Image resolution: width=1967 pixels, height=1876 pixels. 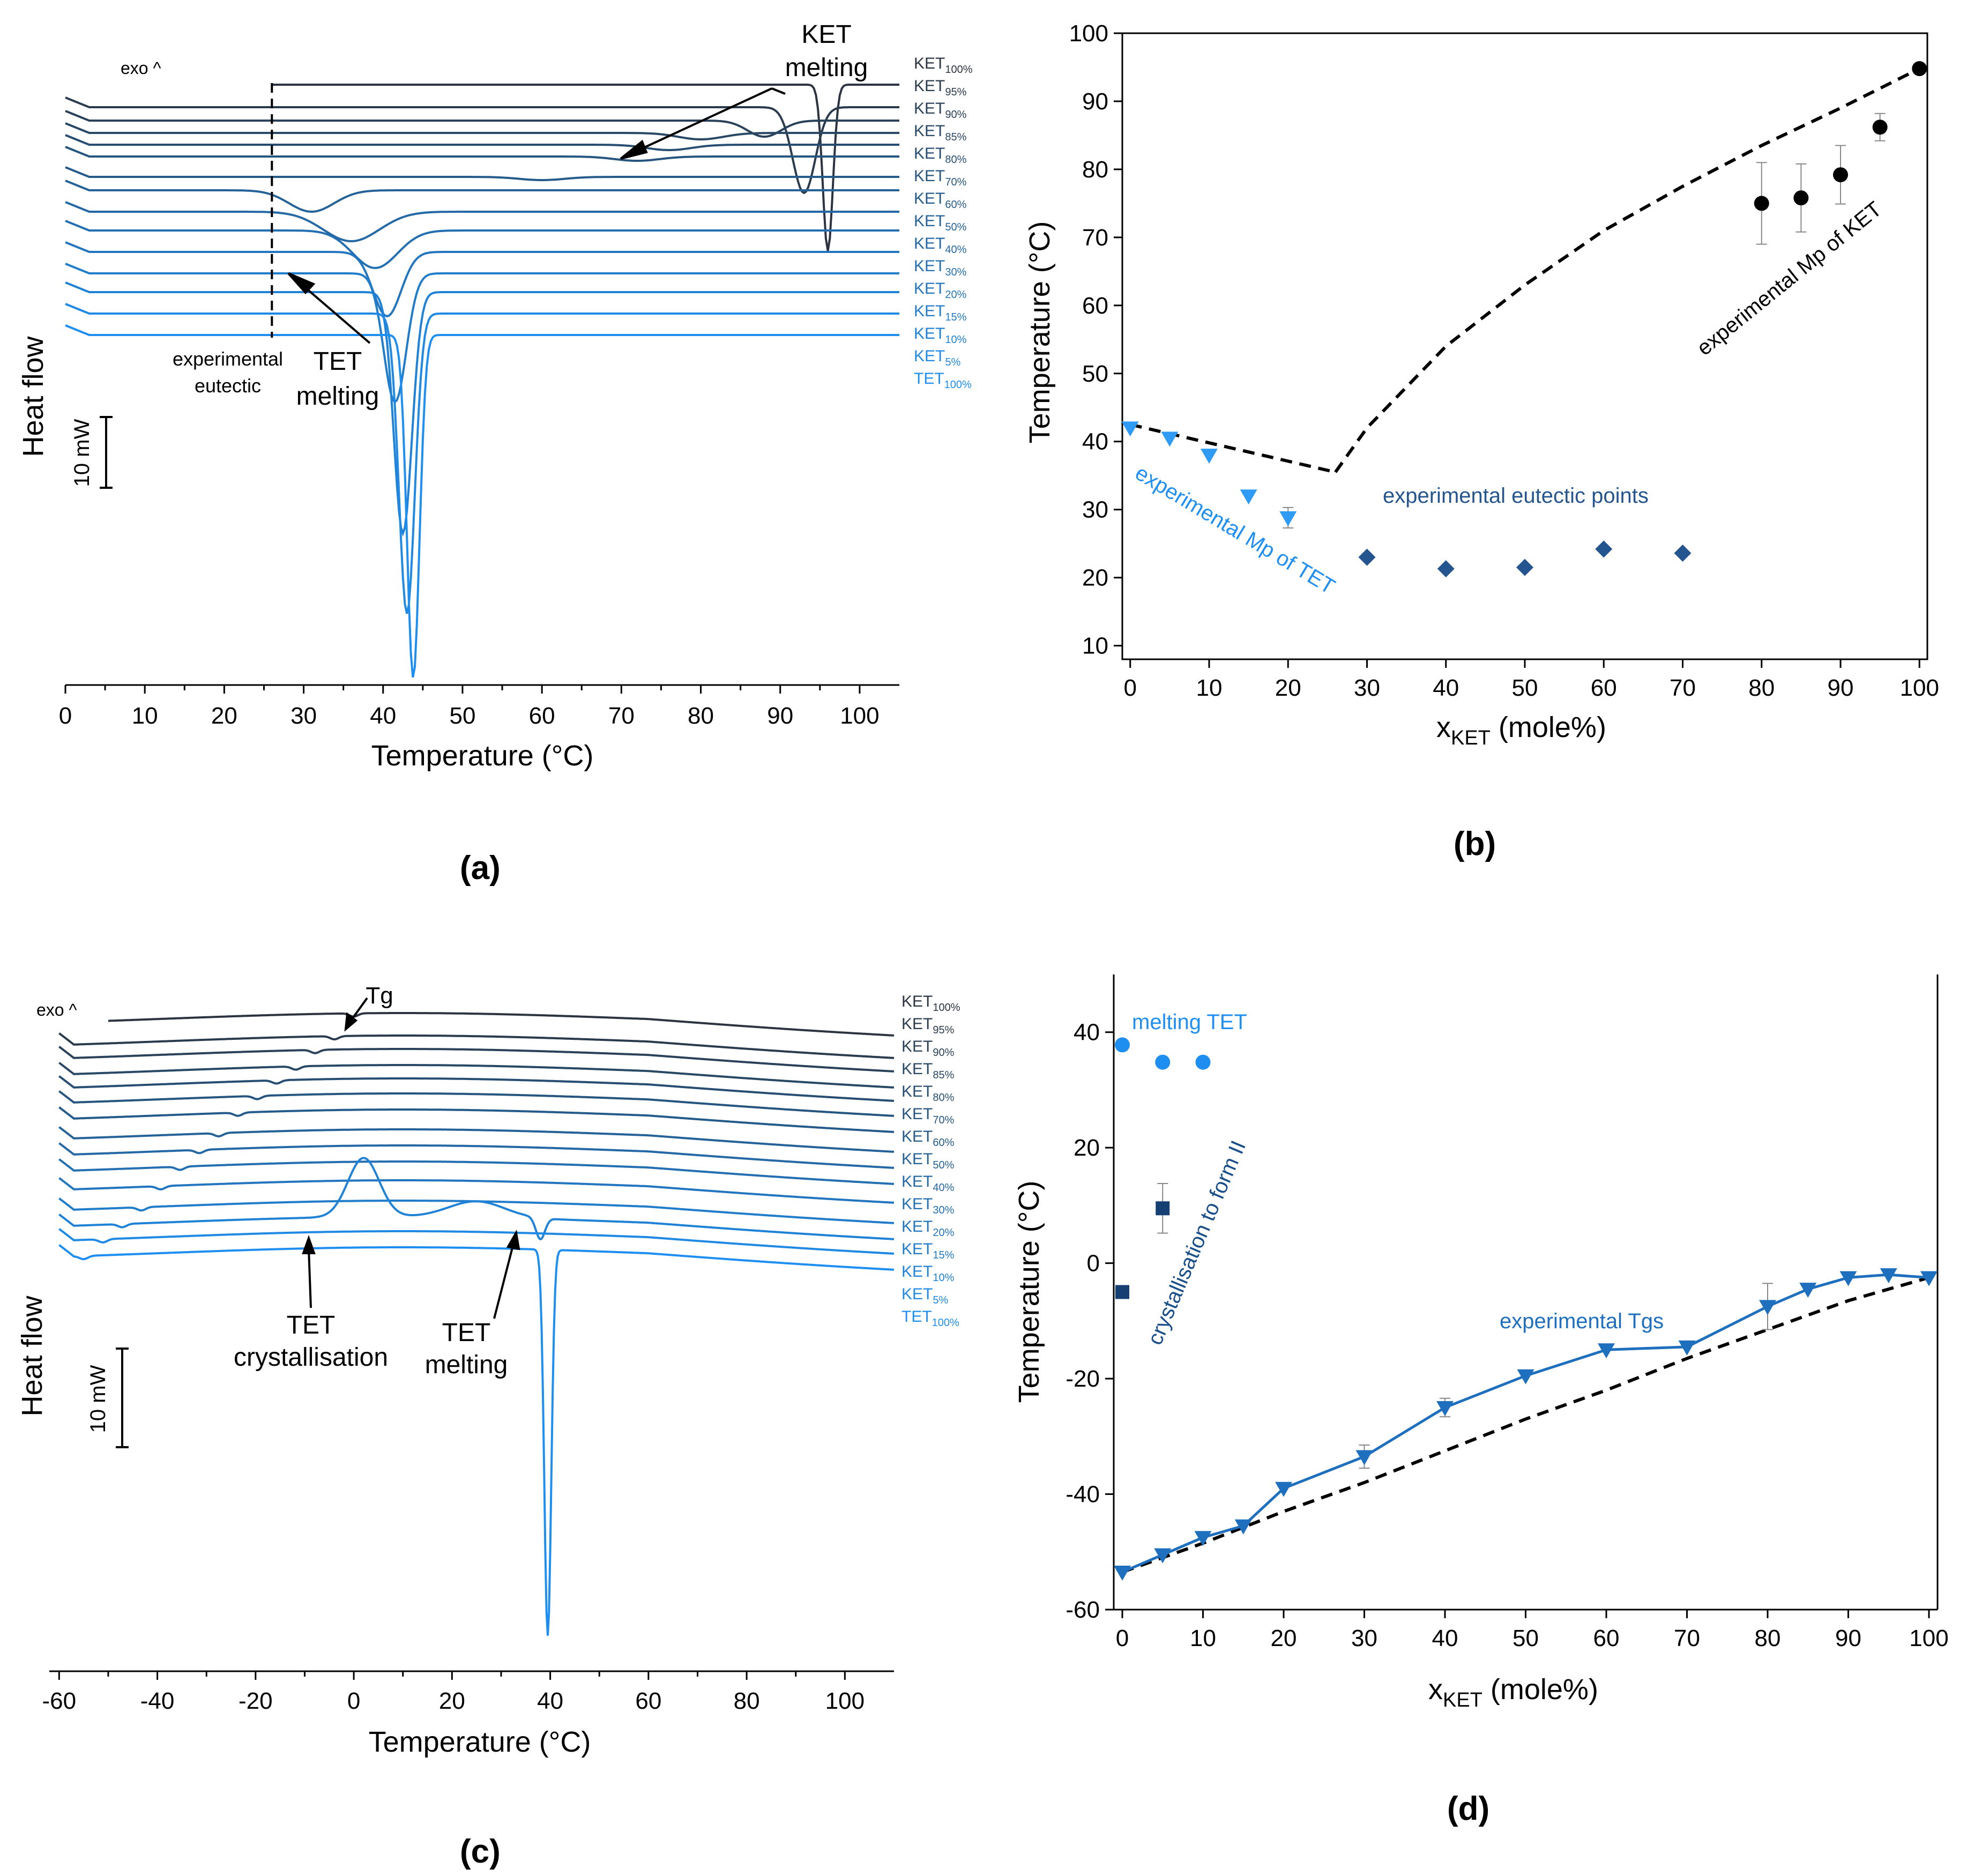 I want to click on panel-c-series-label: KET60%, so click(x=928, y=1139).